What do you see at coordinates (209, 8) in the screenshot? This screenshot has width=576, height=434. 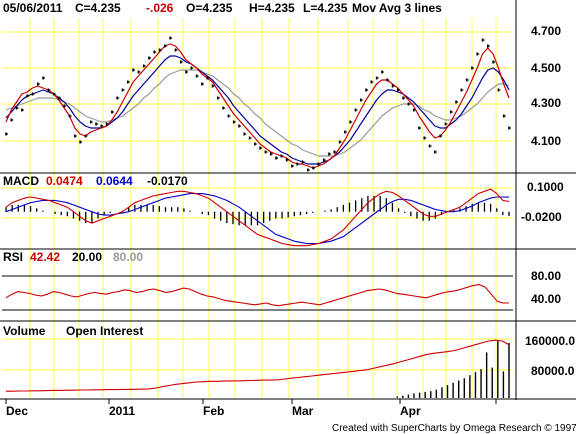 I see `header-open: O=4.235` at bounding box center [209, 8].